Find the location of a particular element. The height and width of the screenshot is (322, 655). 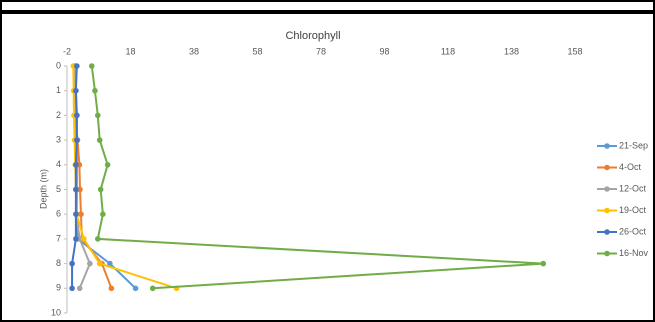

x-tick-label: 58 is located at coordinates (257, 51).